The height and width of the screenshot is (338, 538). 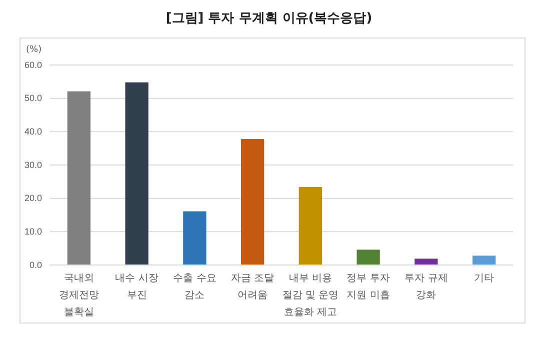 What do you see at coordinates (33, 65) in the screenshot?
I see `y-tick-label: 60.0` at bounding box center [33, 65].